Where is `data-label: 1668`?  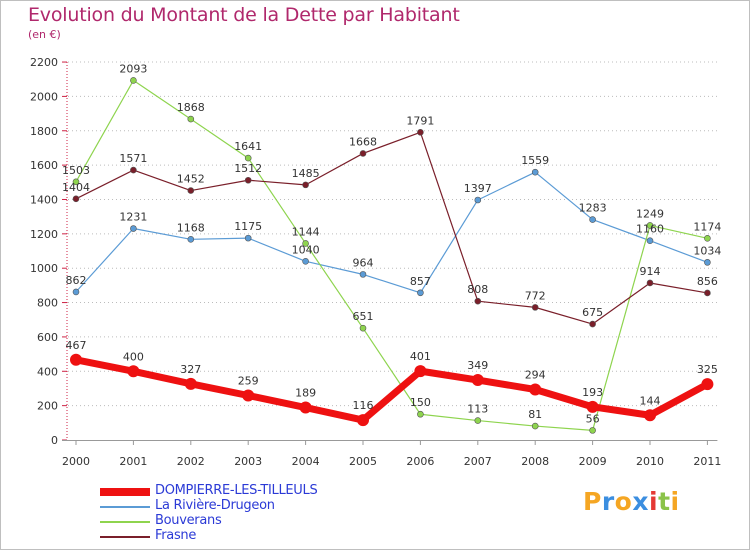
data-label: 1668 is located at coordinates (363, 141).